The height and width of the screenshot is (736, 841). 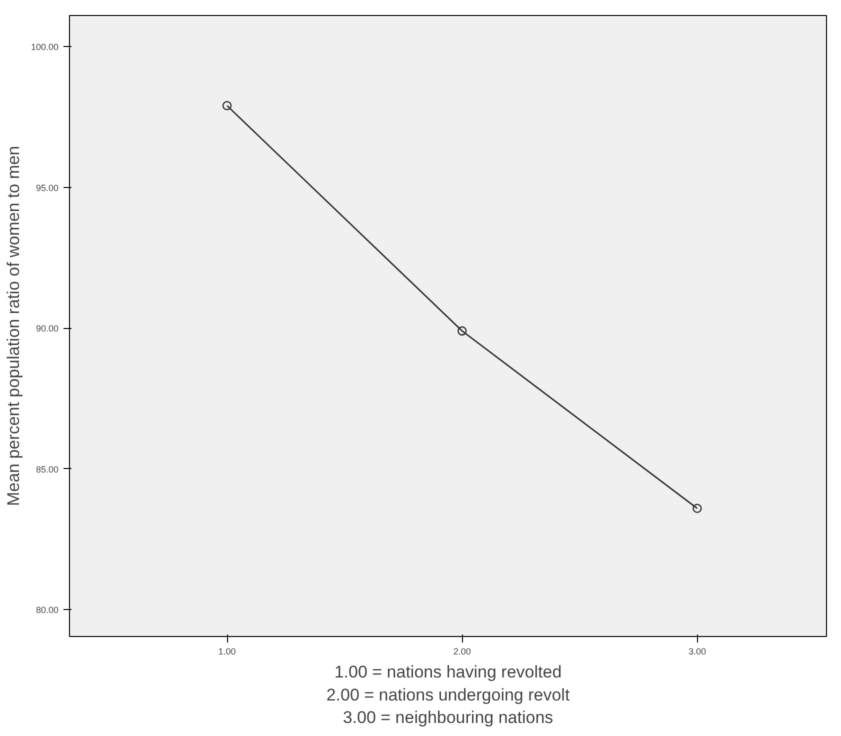 I want to click on x-axis-title: 1.00 = nations having revolted 2.00 = nations undergoing revolt 3.00 = neighbouring nations, so click(x=448, y=695).